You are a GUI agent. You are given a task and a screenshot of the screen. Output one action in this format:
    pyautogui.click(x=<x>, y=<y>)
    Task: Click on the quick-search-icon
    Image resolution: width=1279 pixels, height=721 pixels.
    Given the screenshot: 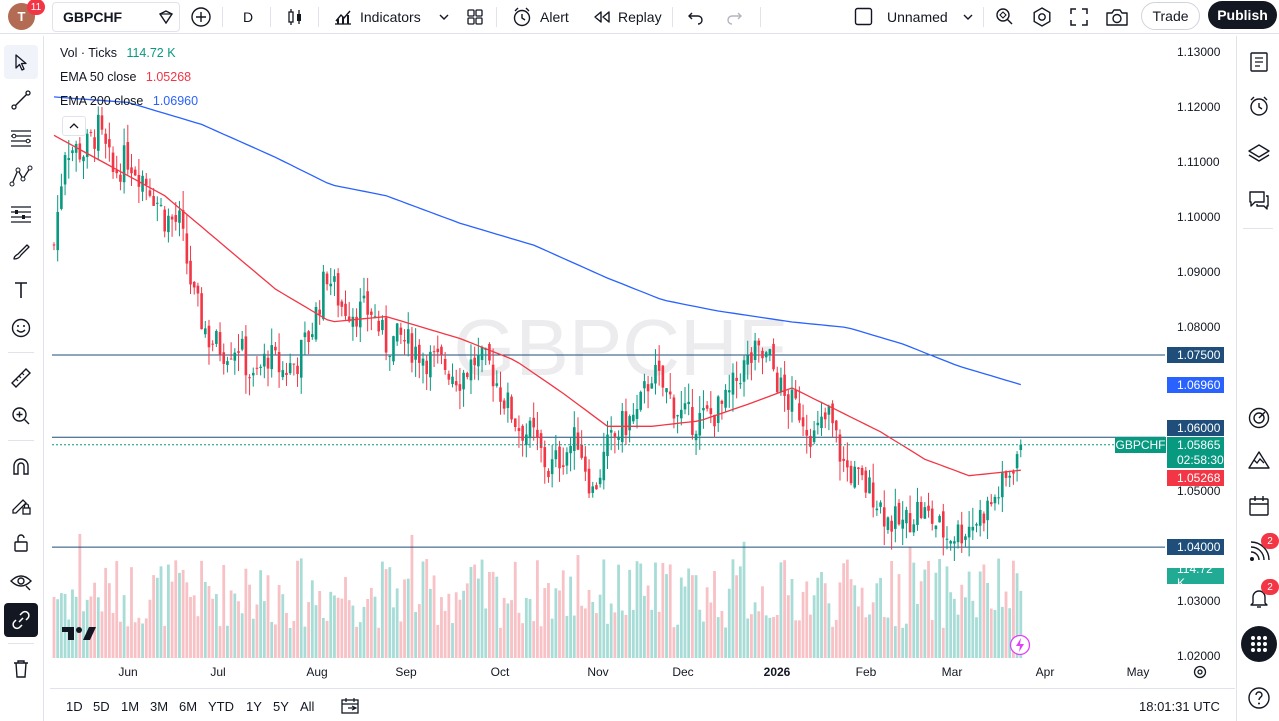 What is the action you would take?
    pyautogui.click(x=1004, y=17)
    